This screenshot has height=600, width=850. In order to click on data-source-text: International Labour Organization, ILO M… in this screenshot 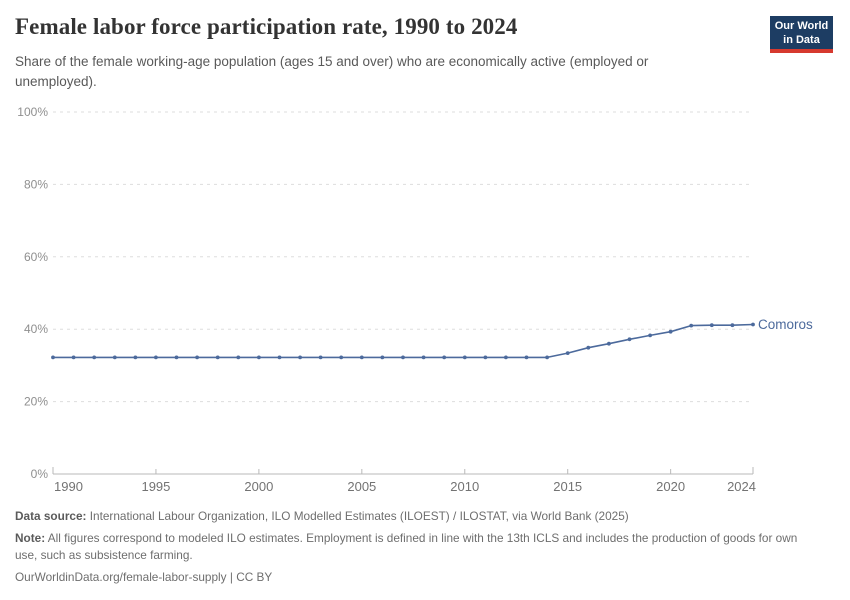, I will do `click(357, 516)`.